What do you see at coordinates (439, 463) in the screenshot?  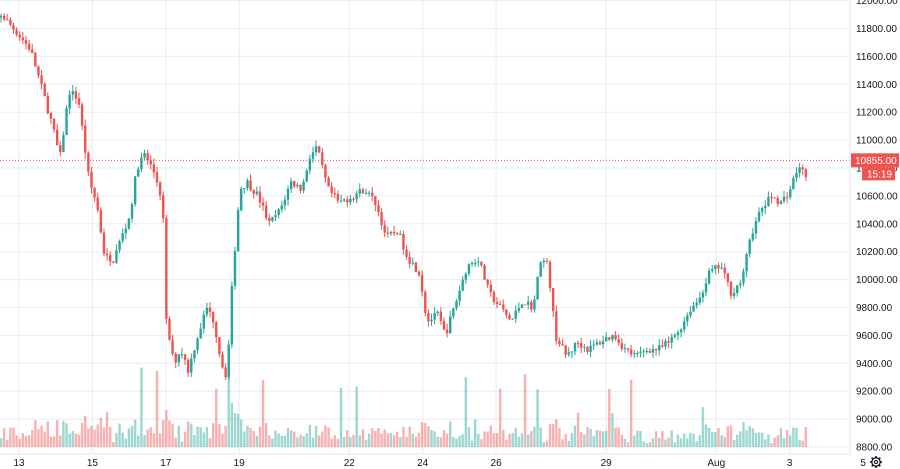 I see `time-axis: 13 15 17 19 22 24 26 29 Aug 3 5` at bounding box center [439, 463].